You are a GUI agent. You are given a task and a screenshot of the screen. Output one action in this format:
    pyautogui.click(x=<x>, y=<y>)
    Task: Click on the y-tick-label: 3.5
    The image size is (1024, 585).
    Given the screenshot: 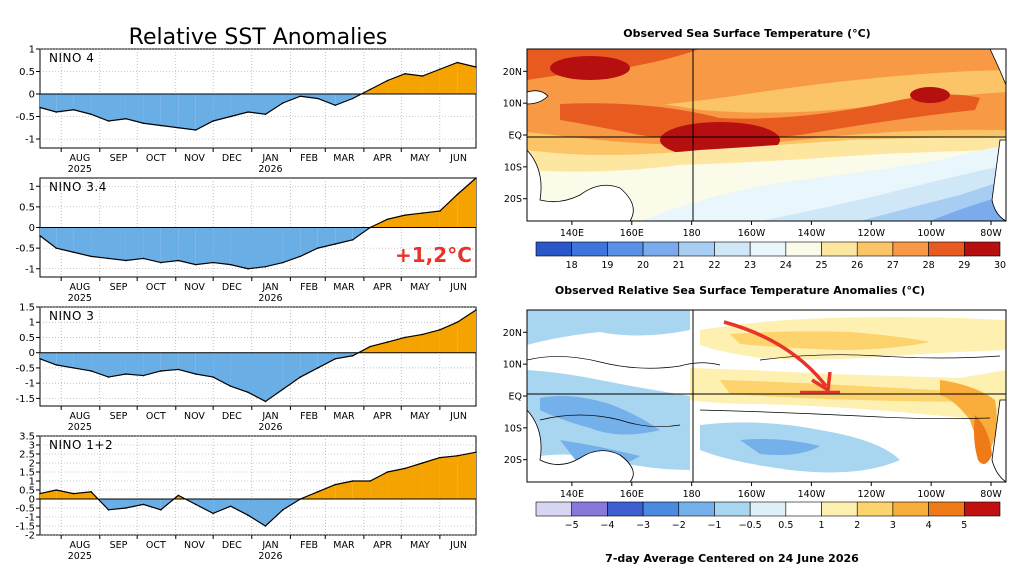 What is the action you would take?
    pyautogui.click(x=27, y=437)
    